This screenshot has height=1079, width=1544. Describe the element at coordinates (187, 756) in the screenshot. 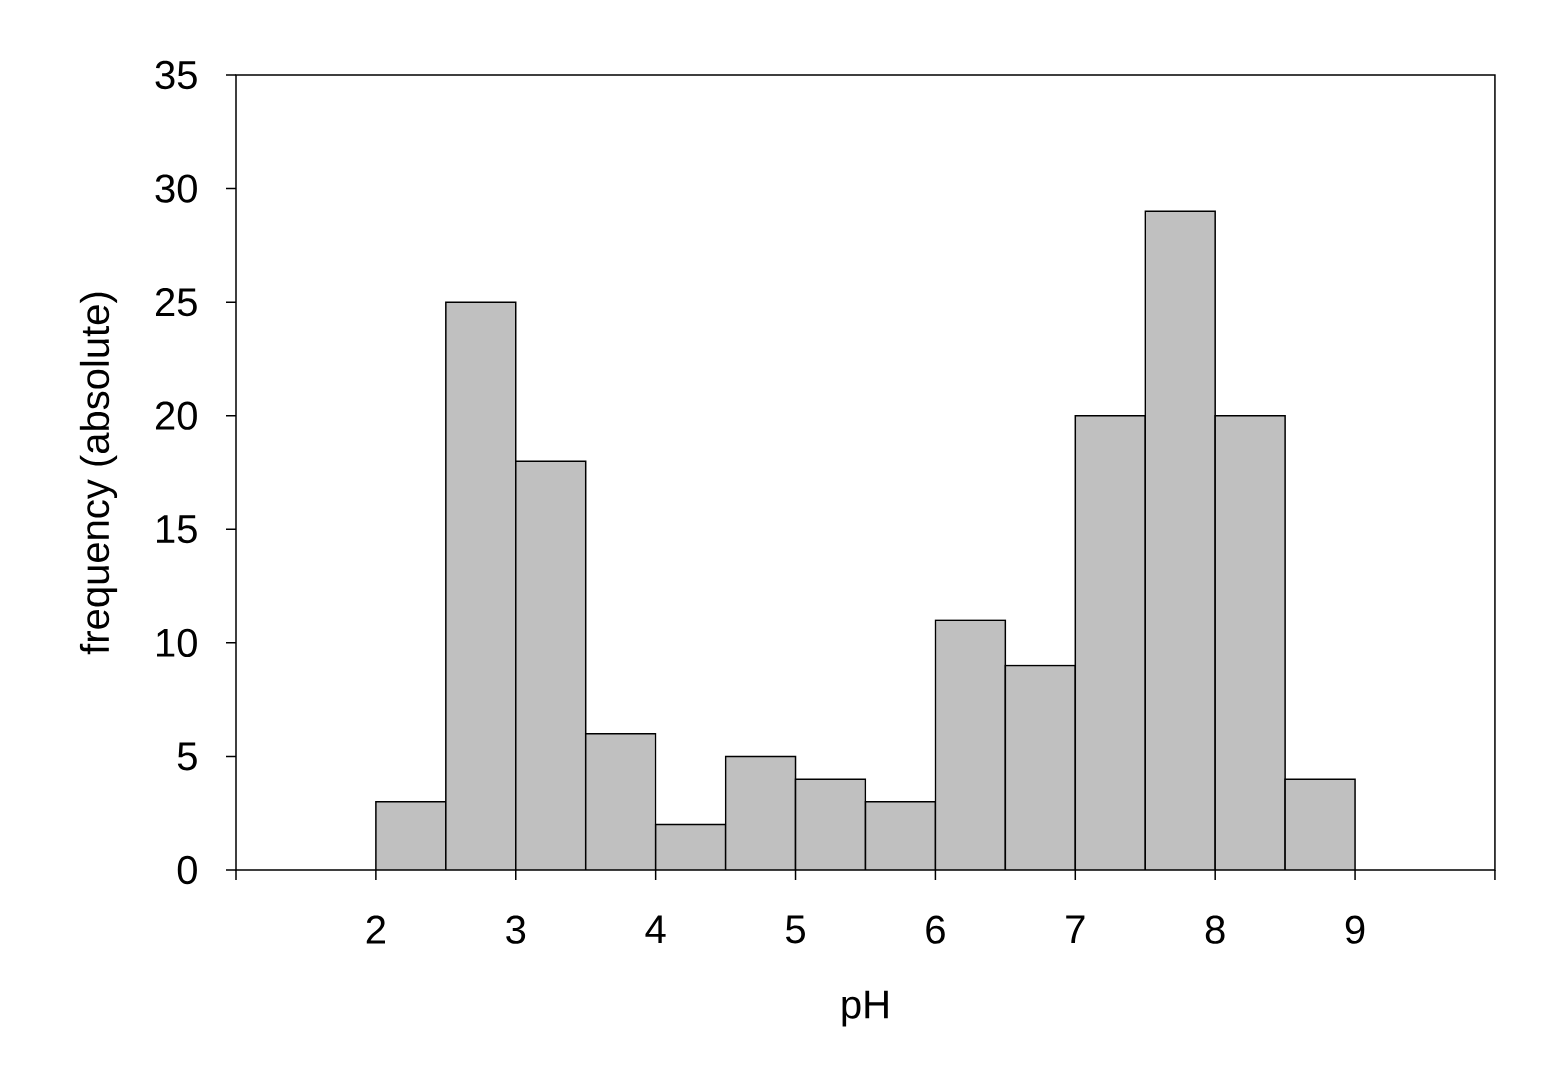

I see `y-tick-label: 5` at that location.